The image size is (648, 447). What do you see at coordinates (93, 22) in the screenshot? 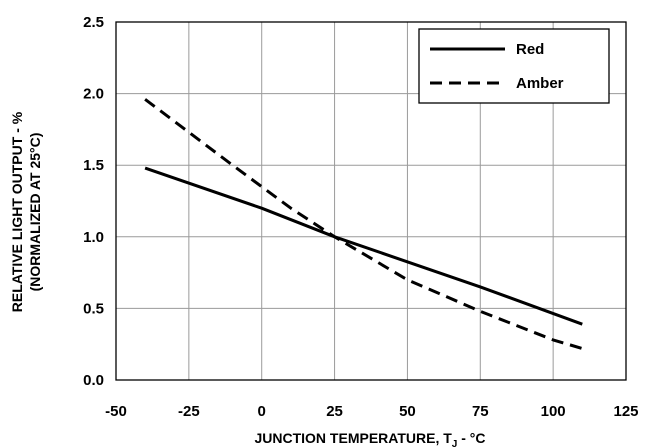
I see `y-tick-label: 2.5` at bounding box center [93, 22].